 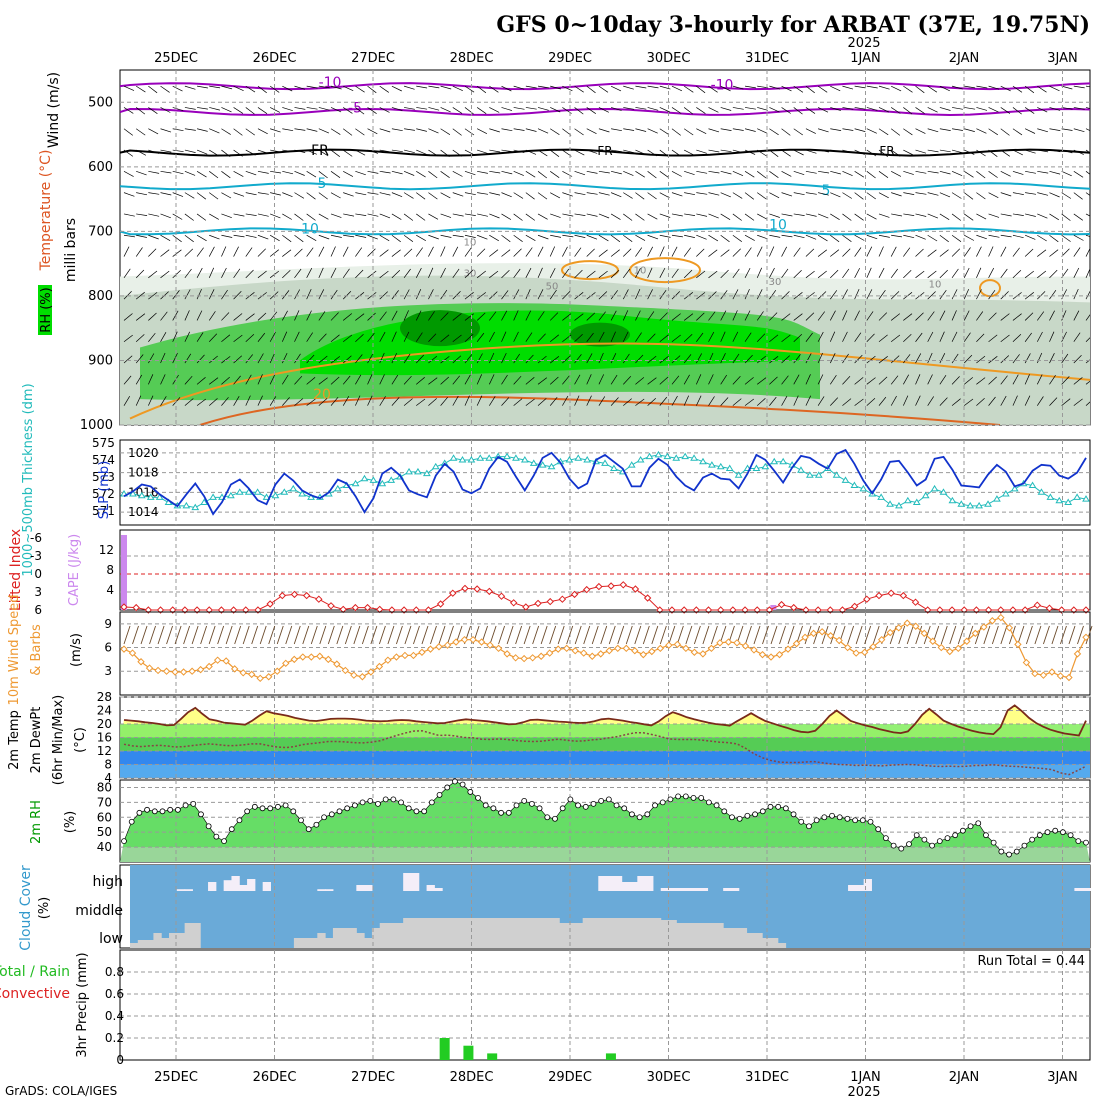 I want to click on li-point, so click(x=477, y=589).